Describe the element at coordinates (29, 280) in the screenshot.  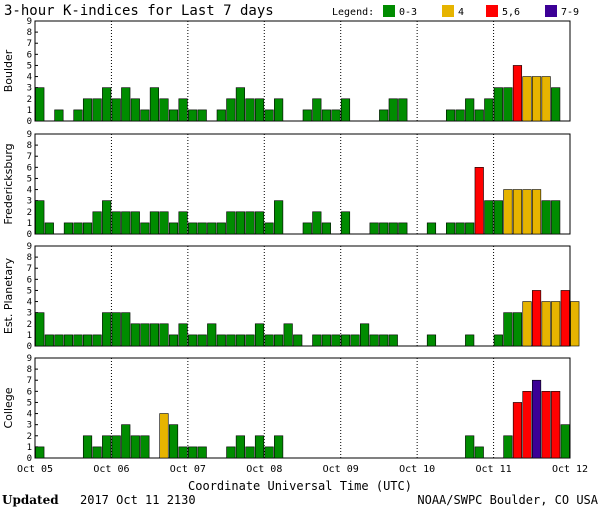
I see `y-tick-label: 6` at that location.